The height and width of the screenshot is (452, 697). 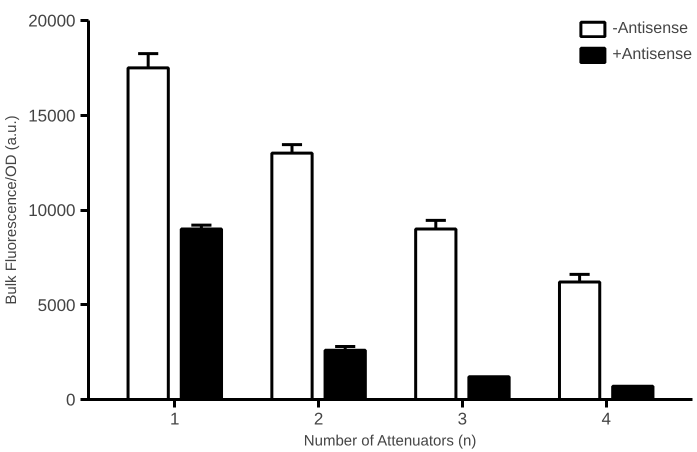 What do you see at coordinates (652, 55) in the screenshot?
I see `legend-label: +Antisense` at bounding box center [652, 55].